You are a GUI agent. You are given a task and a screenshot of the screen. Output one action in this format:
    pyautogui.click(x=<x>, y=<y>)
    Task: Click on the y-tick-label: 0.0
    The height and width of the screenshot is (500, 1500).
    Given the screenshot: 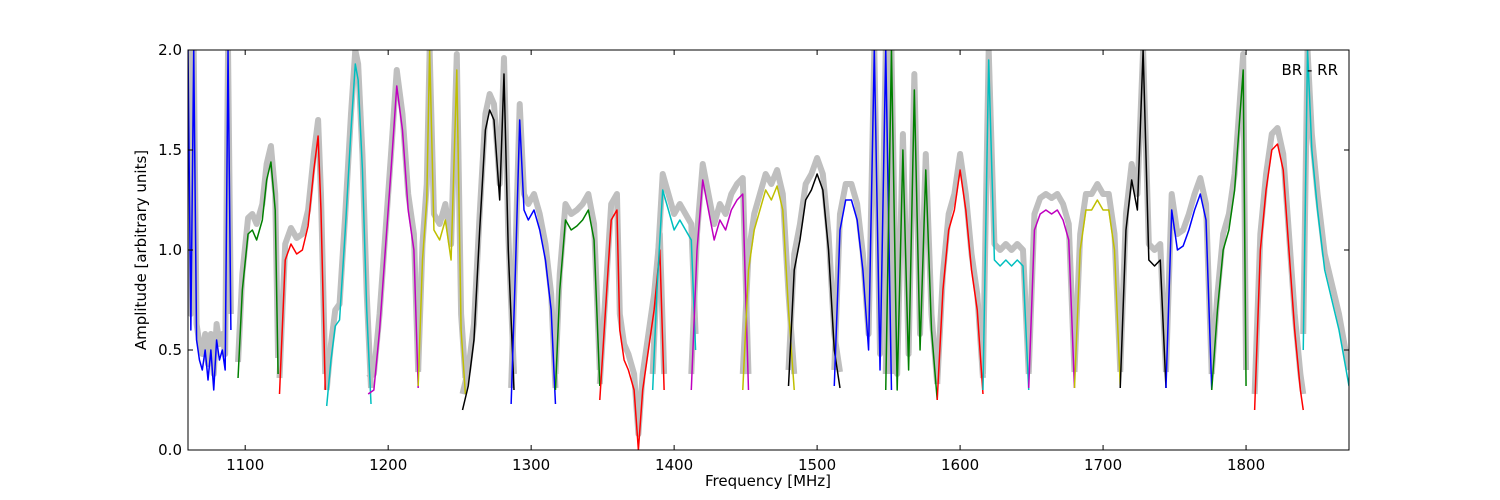 What is the action you would take?
    pyautogui.click(x=170, y=450)
    